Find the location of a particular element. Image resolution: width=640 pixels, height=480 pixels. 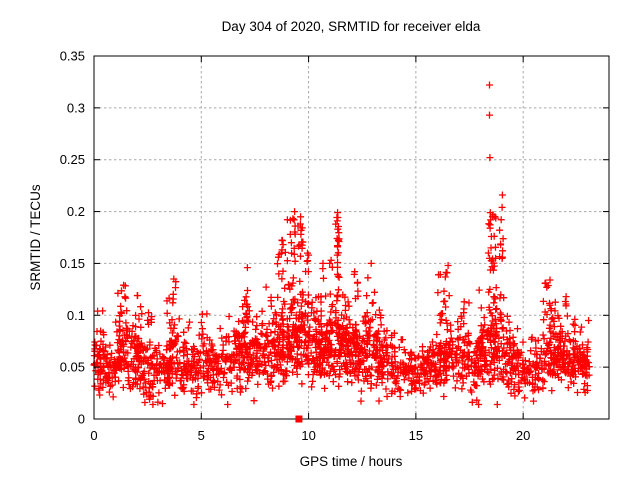

y-tick-label-0.15: 0.15 is located at coordinates (72, 263).